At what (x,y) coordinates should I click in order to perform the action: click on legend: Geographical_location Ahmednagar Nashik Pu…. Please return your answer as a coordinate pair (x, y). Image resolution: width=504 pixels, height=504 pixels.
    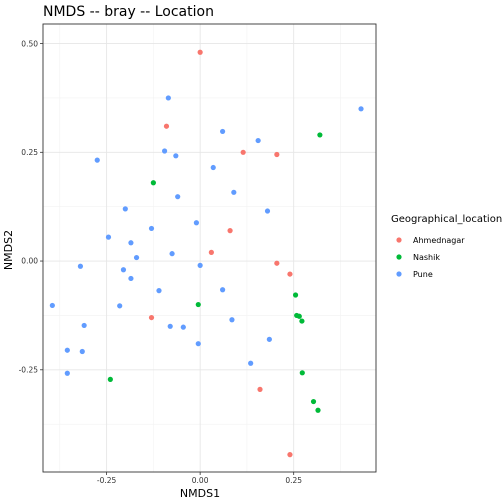
    Looking at the image, I should click on (446, 246).